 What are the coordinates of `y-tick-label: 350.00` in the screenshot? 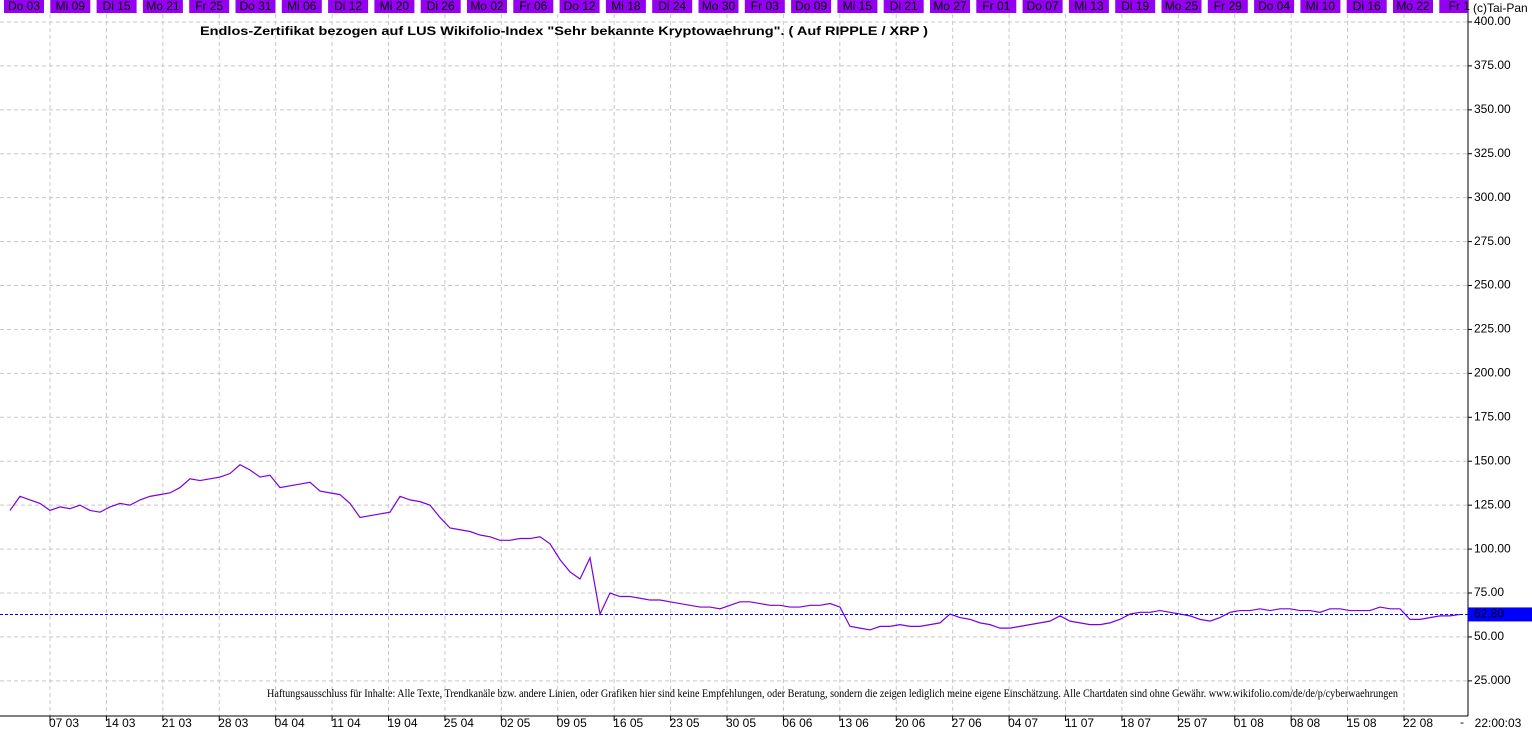 It's located at (1492, 109).